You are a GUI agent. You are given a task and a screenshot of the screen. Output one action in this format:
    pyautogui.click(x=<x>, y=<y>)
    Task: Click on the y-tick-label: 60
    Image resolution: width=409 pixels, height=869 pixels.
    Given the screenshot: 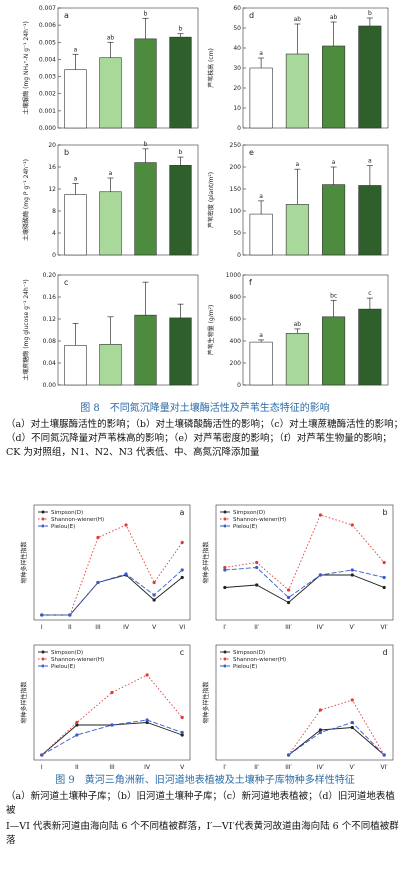 What is the action you would take?
    pyautogui.click(x=237, y=8)
    